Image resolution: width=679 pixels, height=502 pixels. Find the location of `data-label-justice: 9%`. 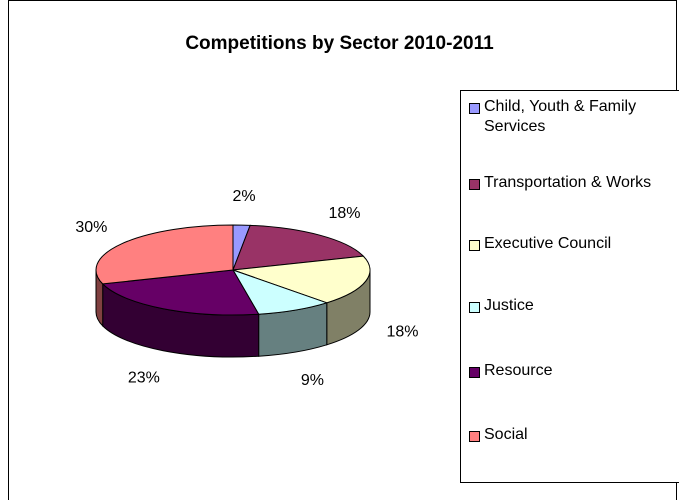

data-label-justice: 9% is located at coordinates (312, 380).